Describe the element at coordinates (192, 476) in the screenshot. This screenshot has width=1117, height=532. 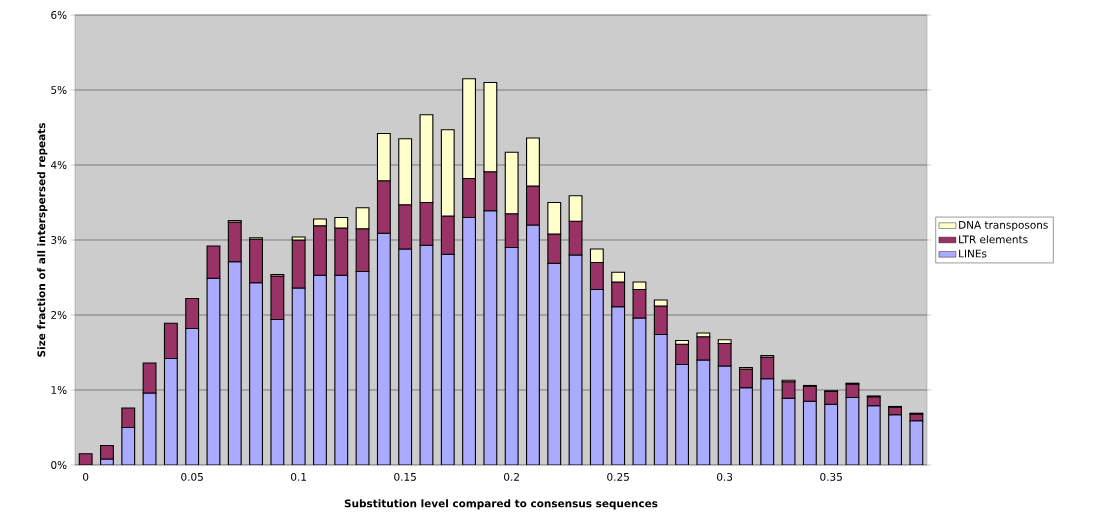
I see `x-tick-label: 0.05` at that location.